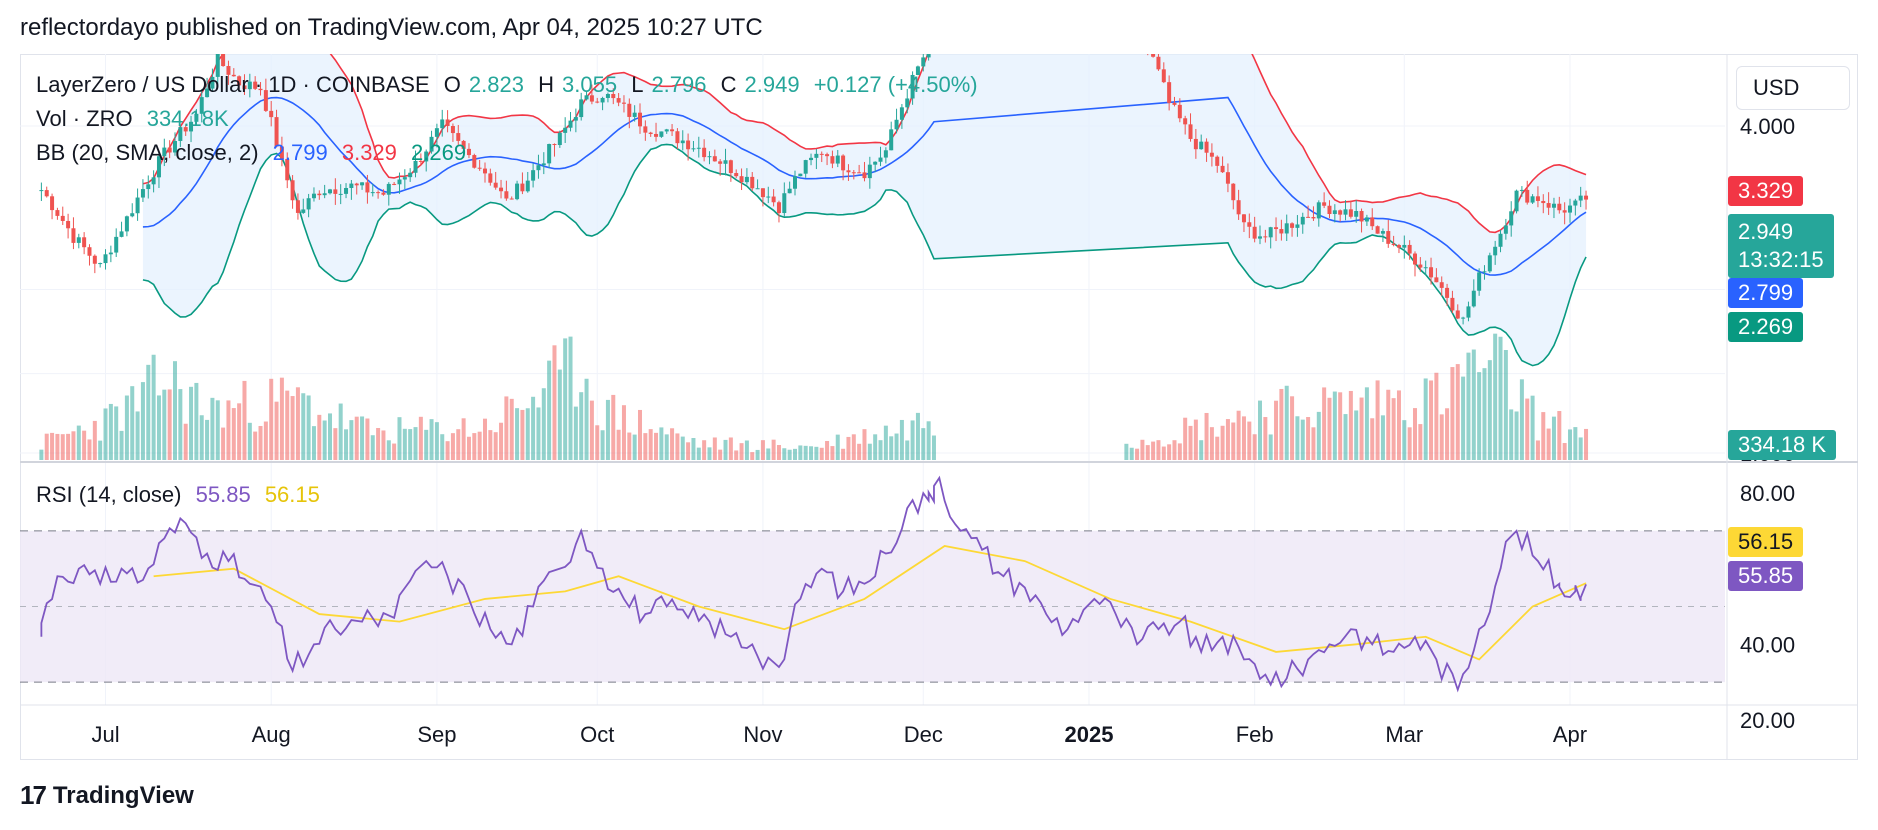  What do you see at coordinates (136, 119) in the screenshot?
I see `volume-legend: Vol · ZRO 334.18K` at bounding box center [136, 119].